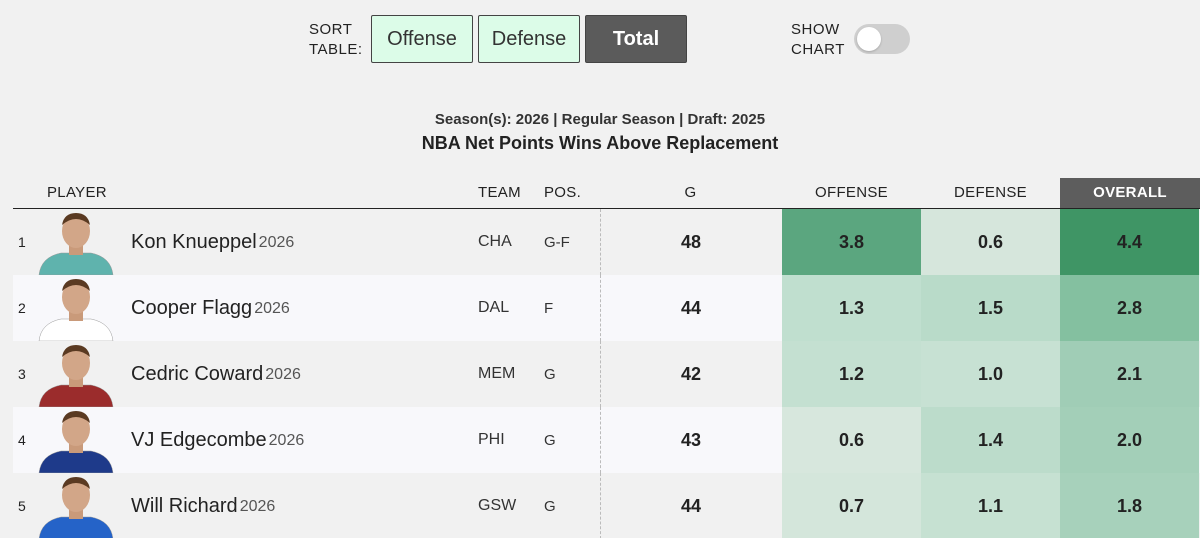 The width and height of the screenshot is (1200, 538). I want to click on table-row: 1 Kon Knueppel 2026 CHA G-F 48 3.8 0.6 4.4, so click(606, 242).